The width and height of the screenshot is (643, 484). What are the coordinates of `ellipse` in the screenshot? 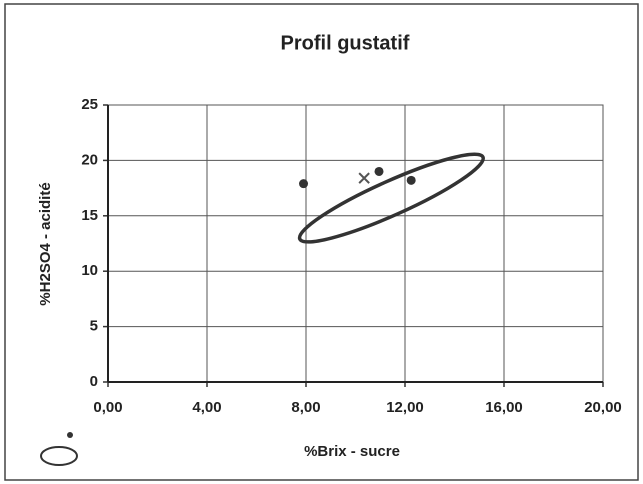 It's located at (391, 198).